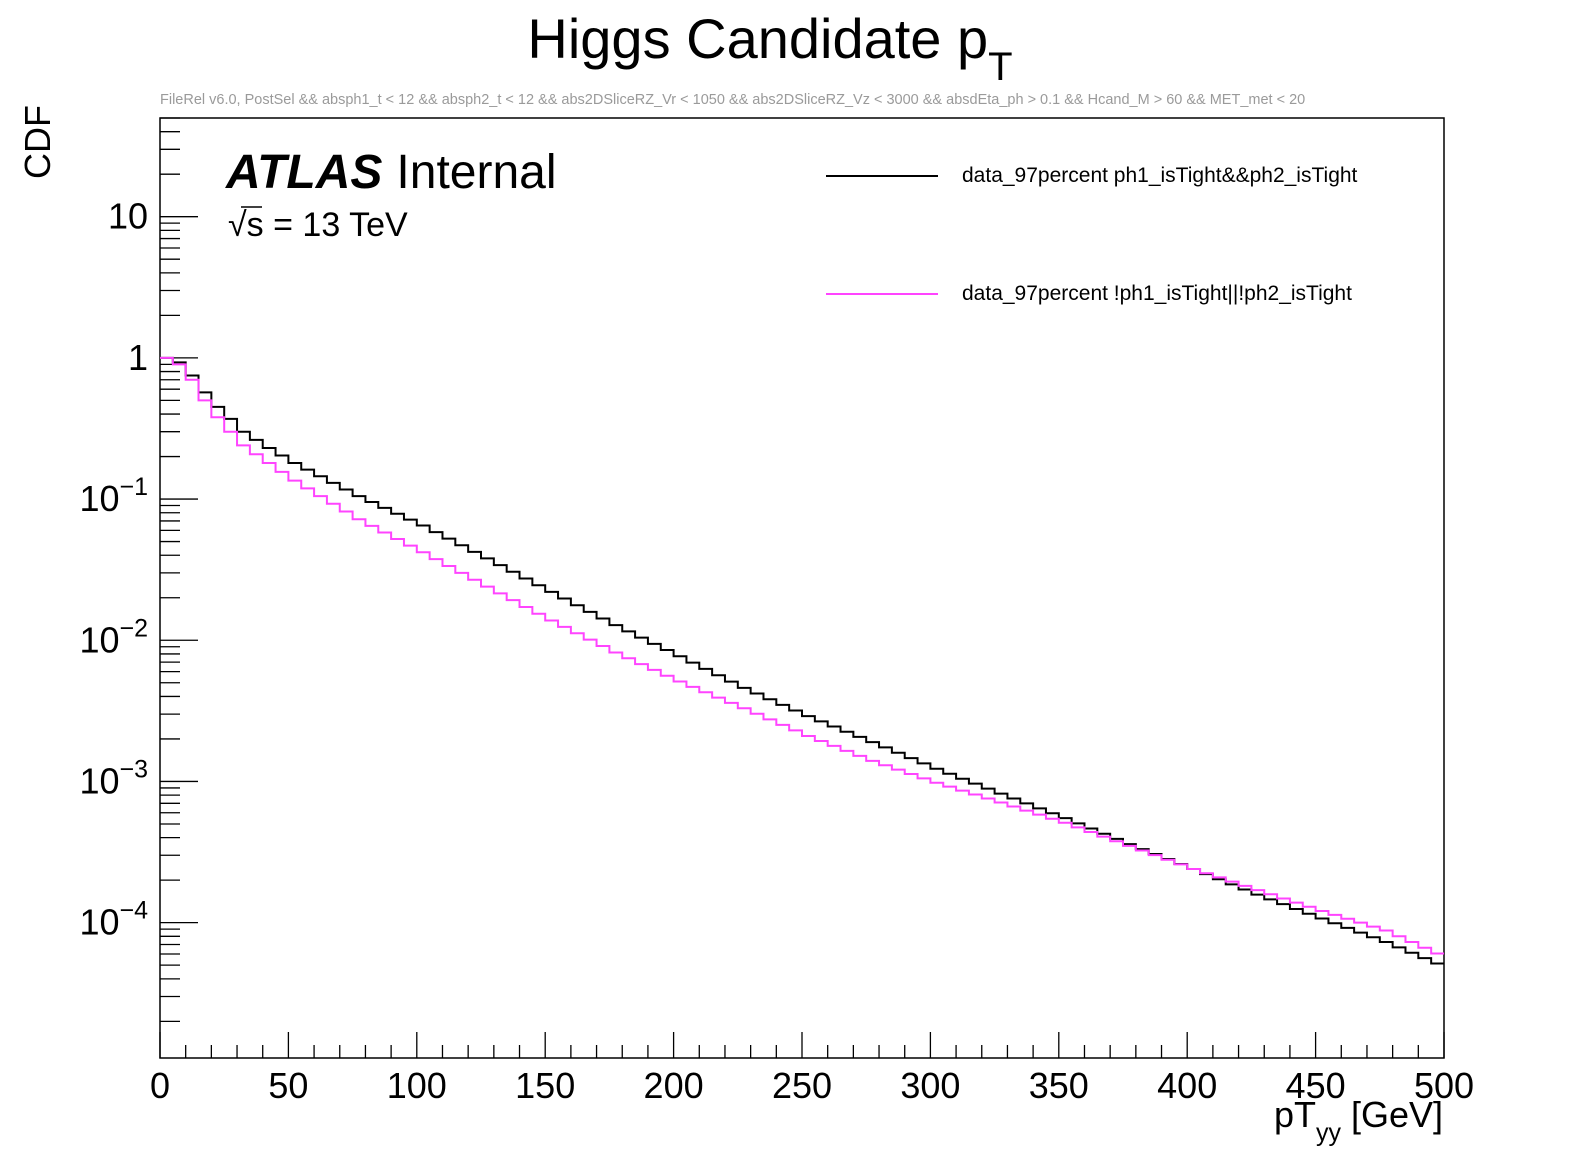 This screenshot has height=1172, width=1596. Describe the element at coordinates (1392, 1114) in the screenshot. I see `x-axis-label-unit: [GeV]` at that location.